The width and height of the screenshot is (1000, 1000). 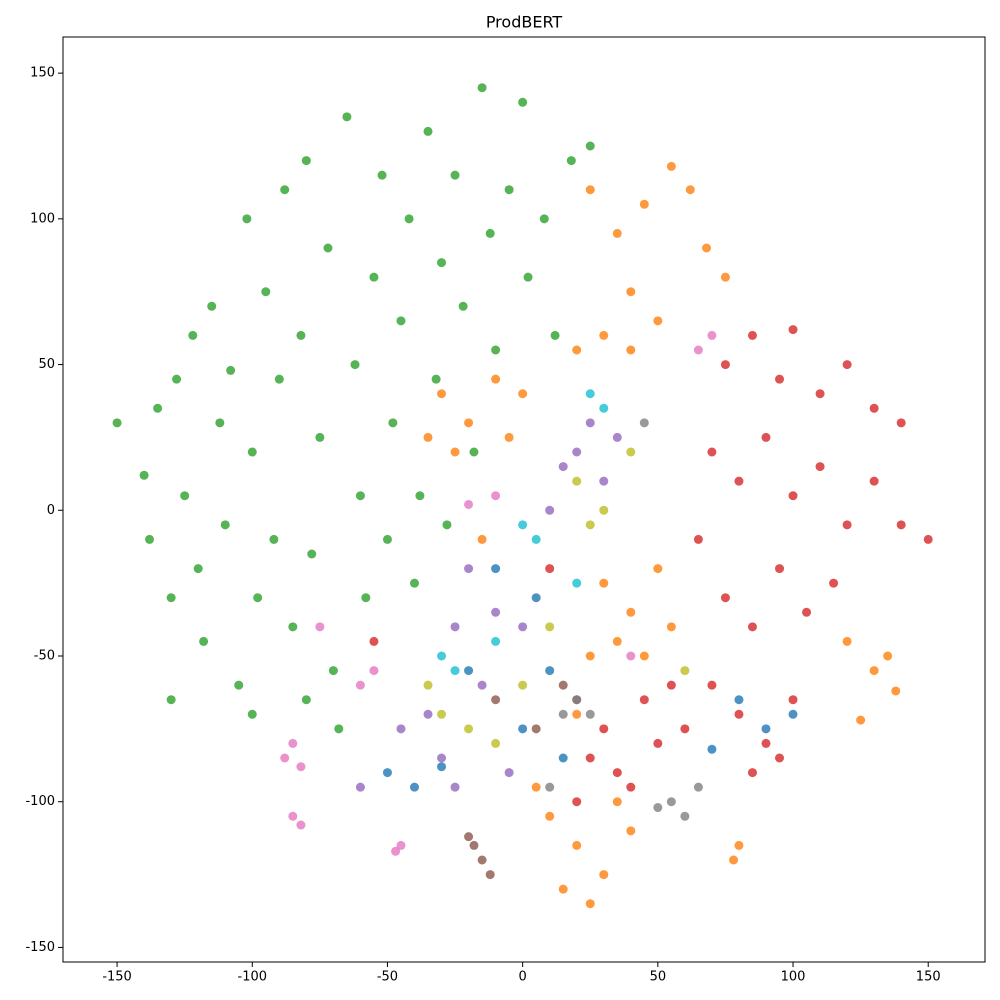 What do you see at coordinates (51, 510) in the screenshot?
I see `y-tick-label: 0` at bounding box center [51, 510].